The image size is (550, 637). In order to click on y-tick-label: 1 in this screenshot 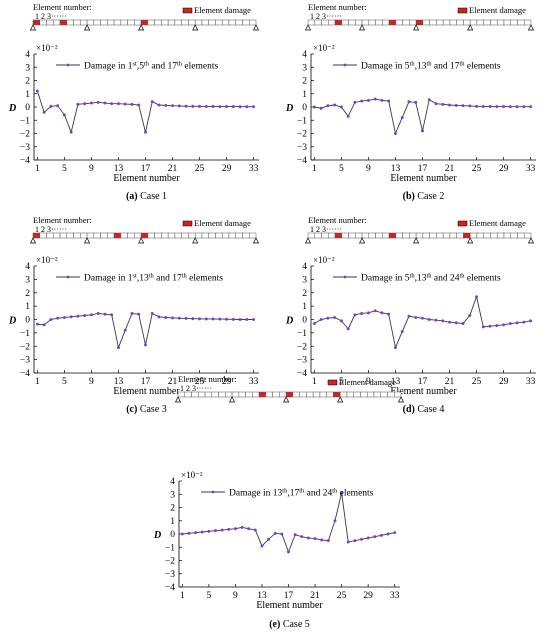, I will do `click(27, 307)`.